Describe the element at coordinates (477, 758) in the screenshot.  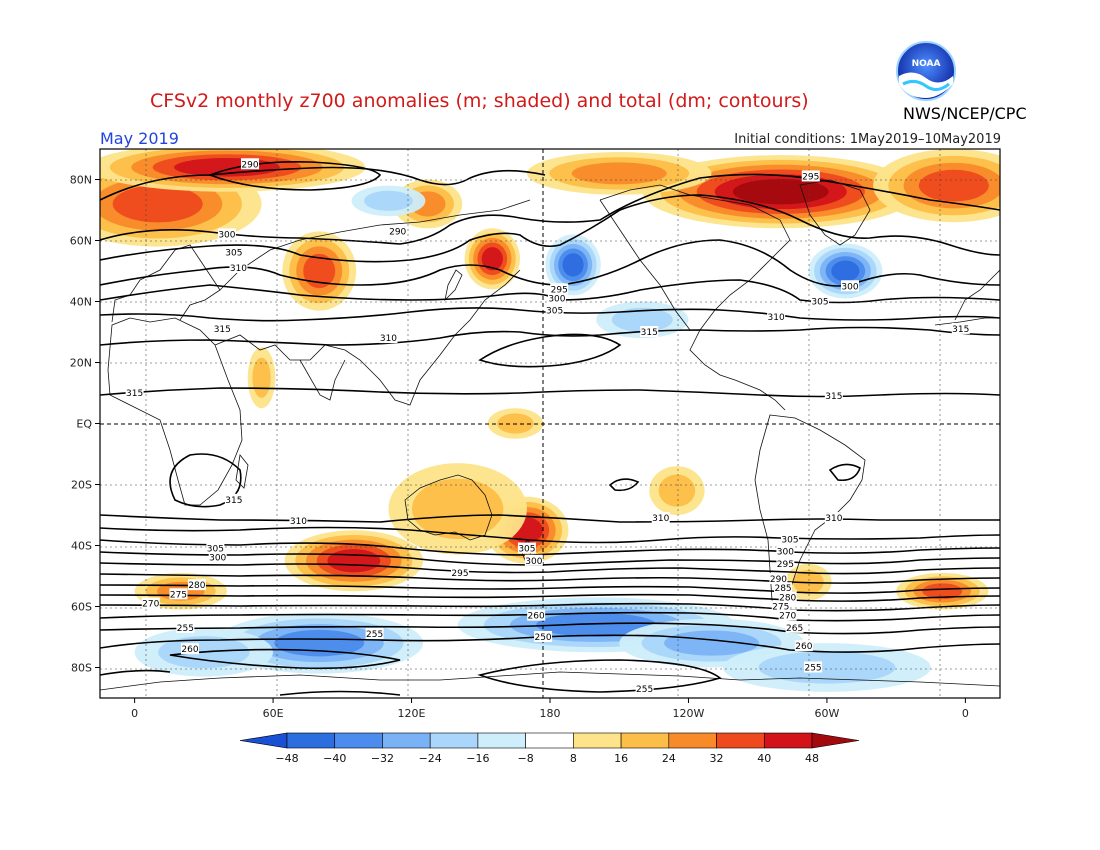
I see `colorbar-label: −16` at that location.